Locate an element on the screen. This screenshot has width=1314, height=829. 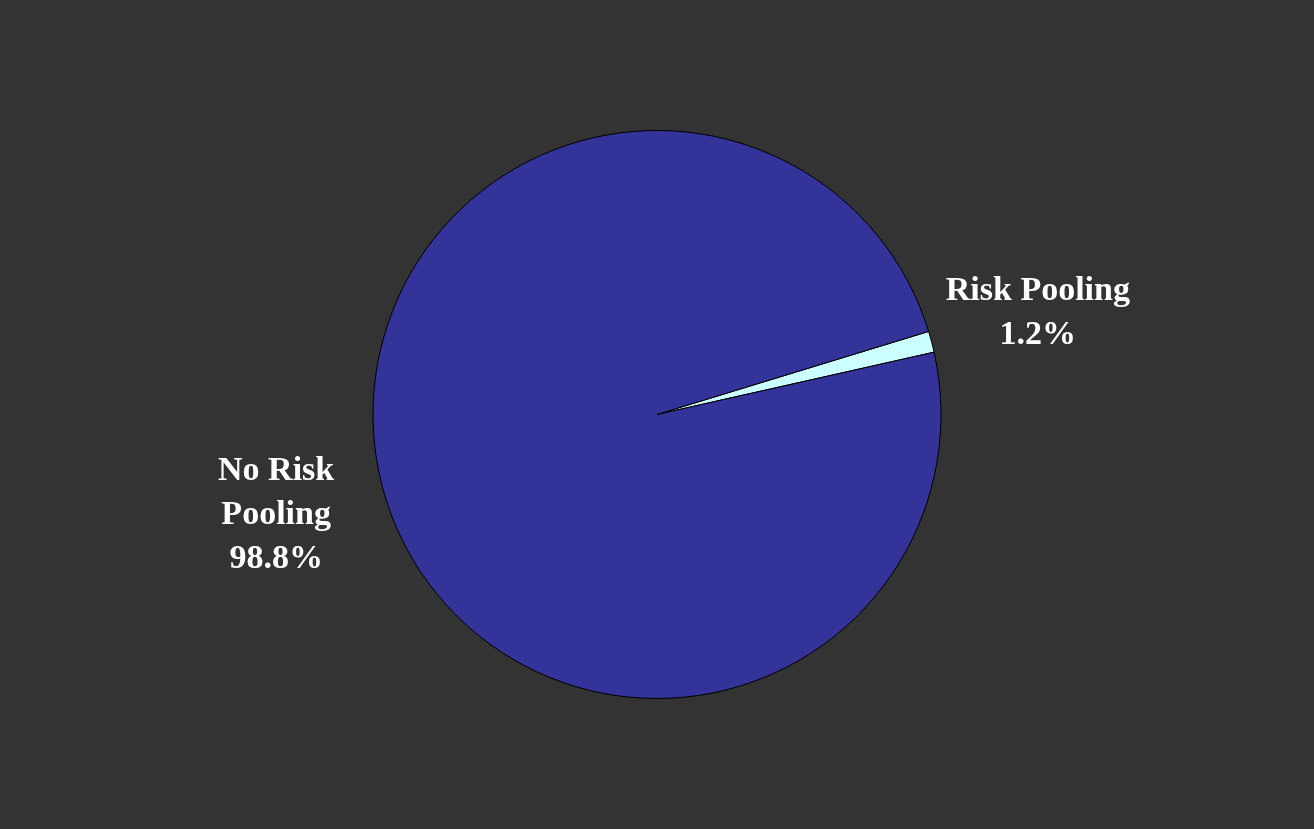
slice-label: No Risk Pooling is located at coordinates (276, 491).